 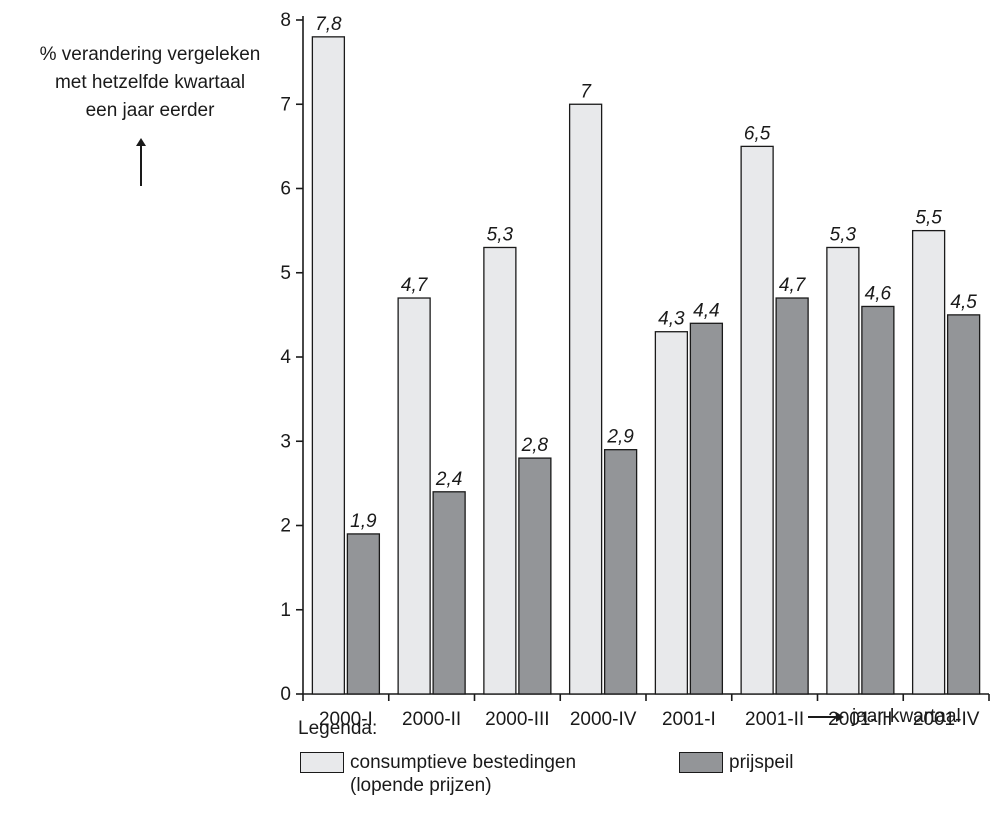 What do you see at coordinates (463, 762) in the screenshot?
I see `legend-item-label-line-1: consumptieve bestedingen` at bounding box center [463, 762].